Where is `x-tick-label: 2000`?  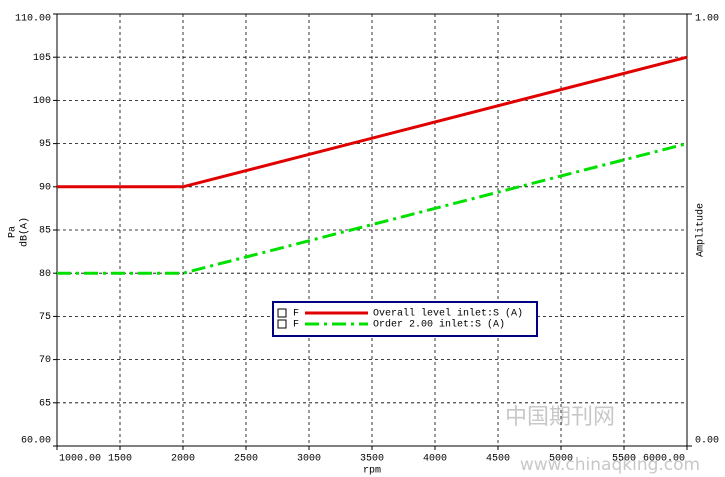 x-tick-label: 2000 is located at coordinates (183, 459).